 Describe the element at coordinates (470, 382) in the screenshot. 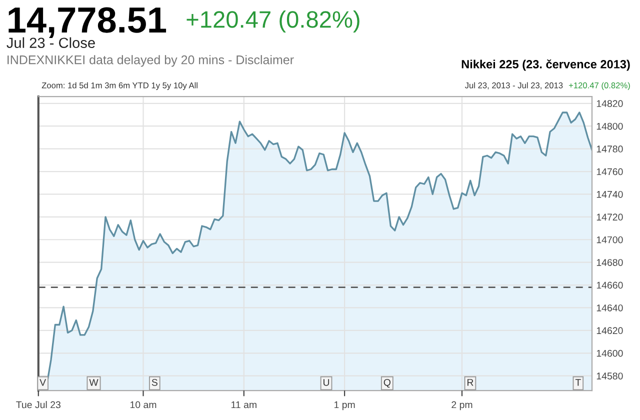

I see `annotation: R` at that location.